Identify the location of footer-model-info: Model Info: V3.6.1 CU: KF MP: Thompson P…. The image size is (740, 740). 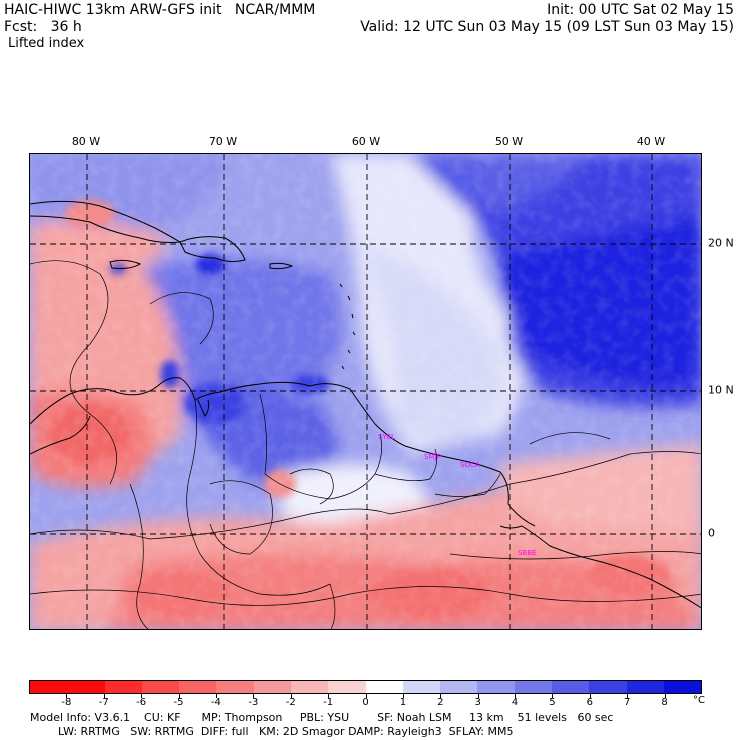
(322, 717).